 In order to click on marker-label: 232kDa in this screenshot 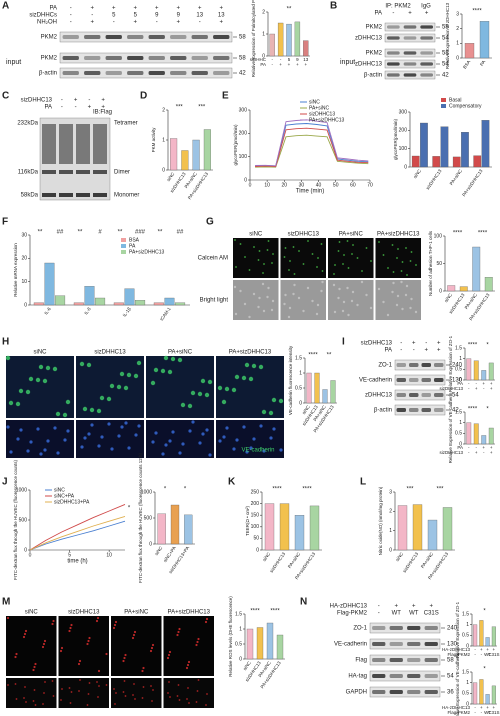, I will do `click(27, 124)`.